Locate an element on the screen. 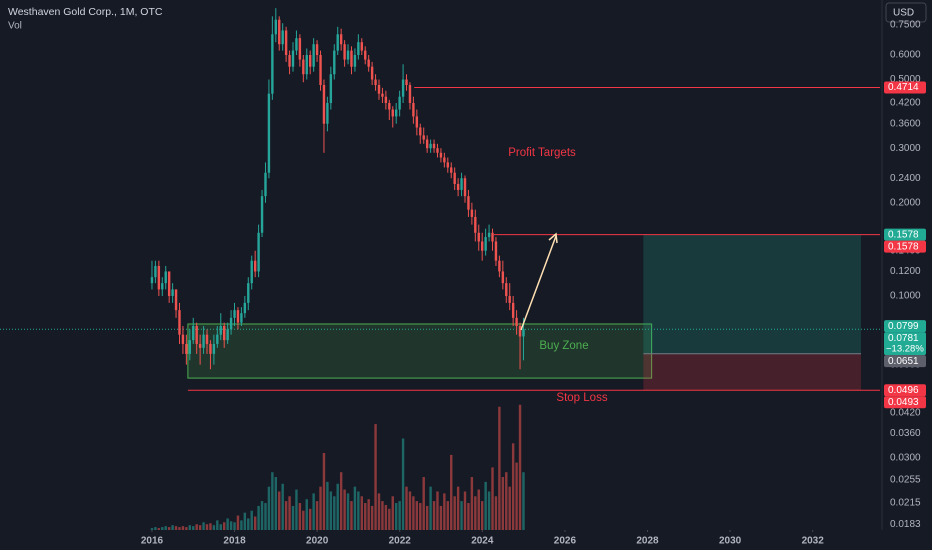 This screenshot has width=932, height=550. y-tick-label: 0.4200 is located at coordinates (905, 103).